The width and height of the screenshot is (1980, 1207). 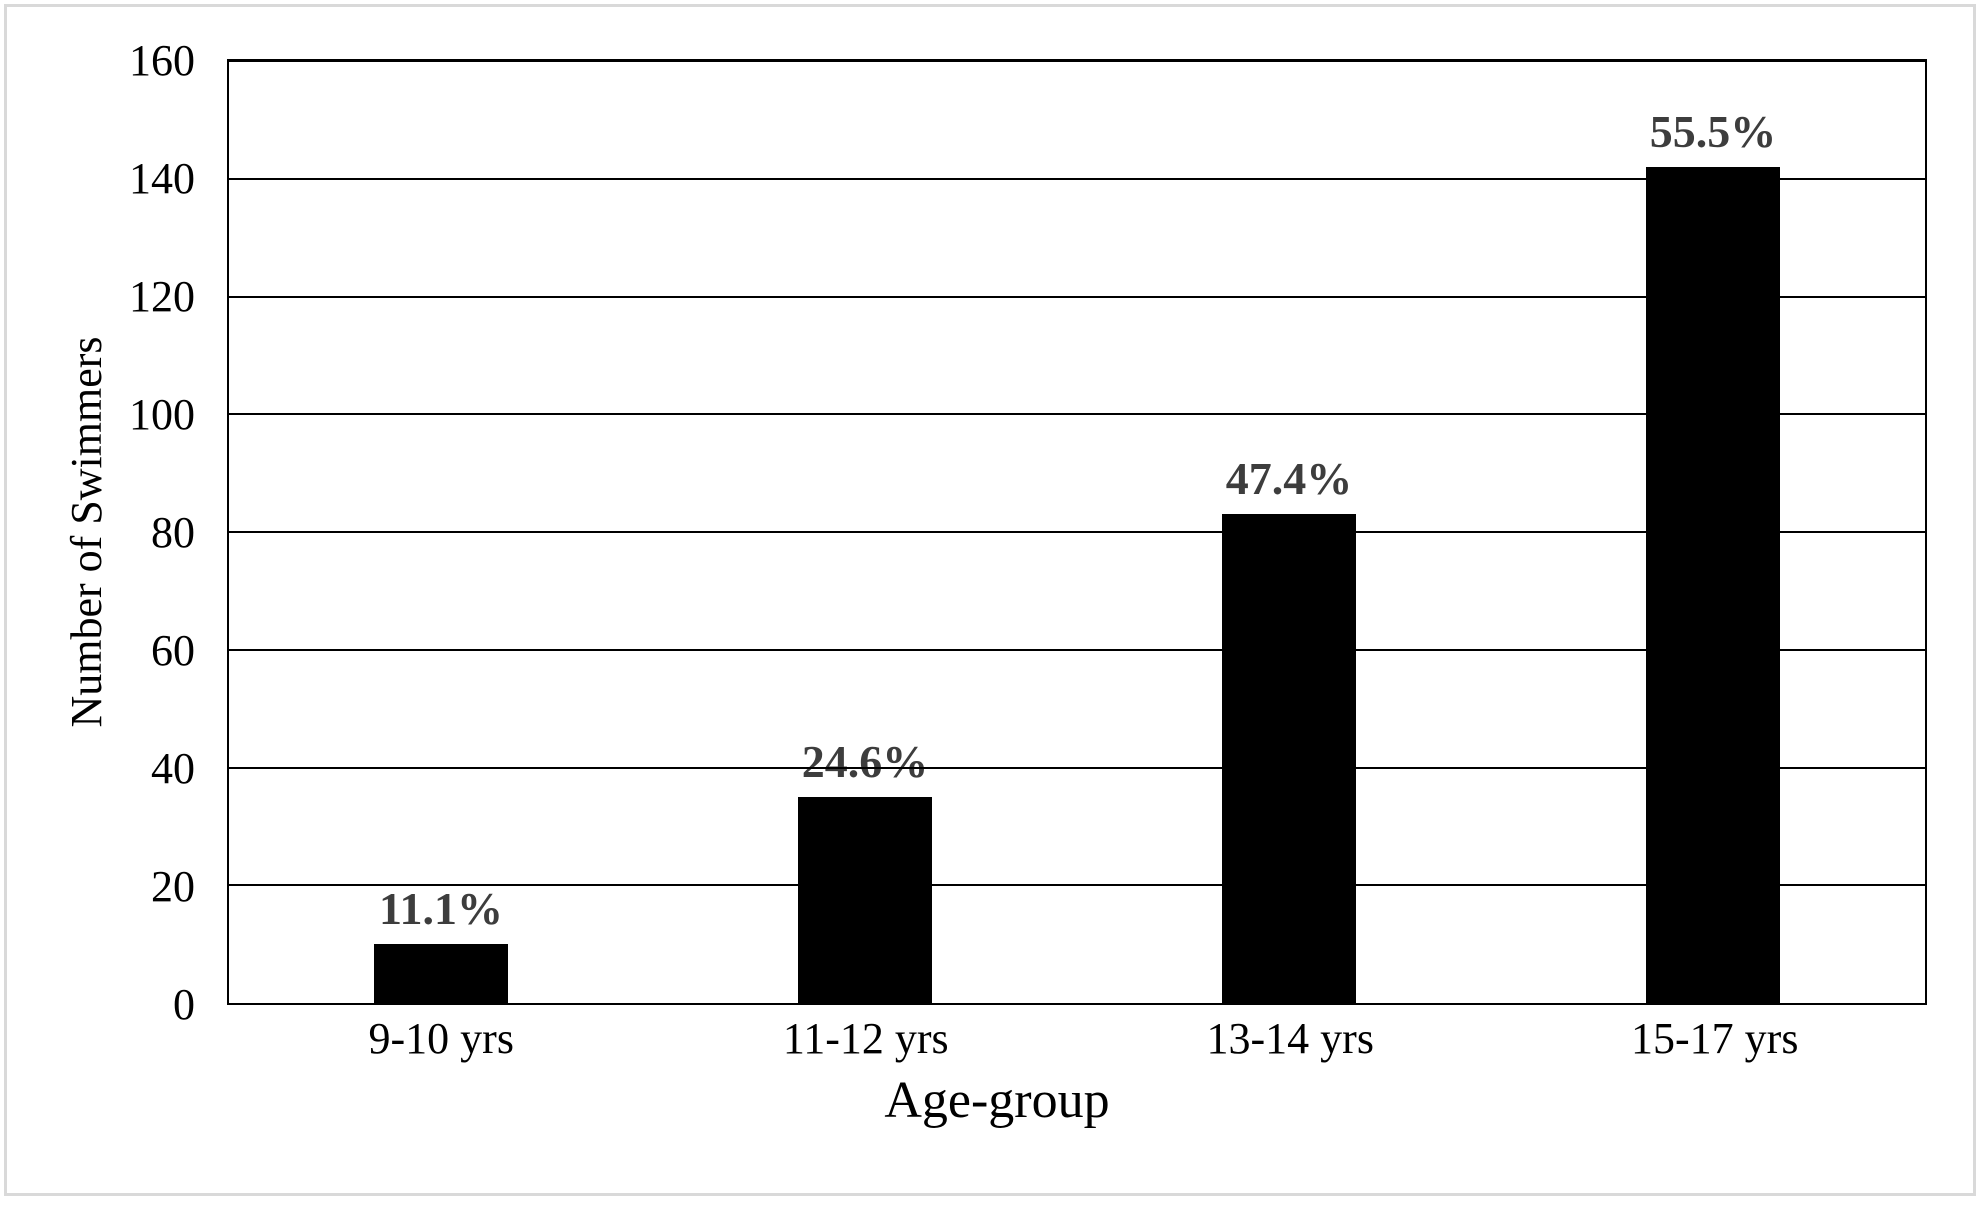 What do you see at coordinates (865, 761) in the screenshot?
I see `bar-value-label: 24.6%` at bounding box center [865, 761].